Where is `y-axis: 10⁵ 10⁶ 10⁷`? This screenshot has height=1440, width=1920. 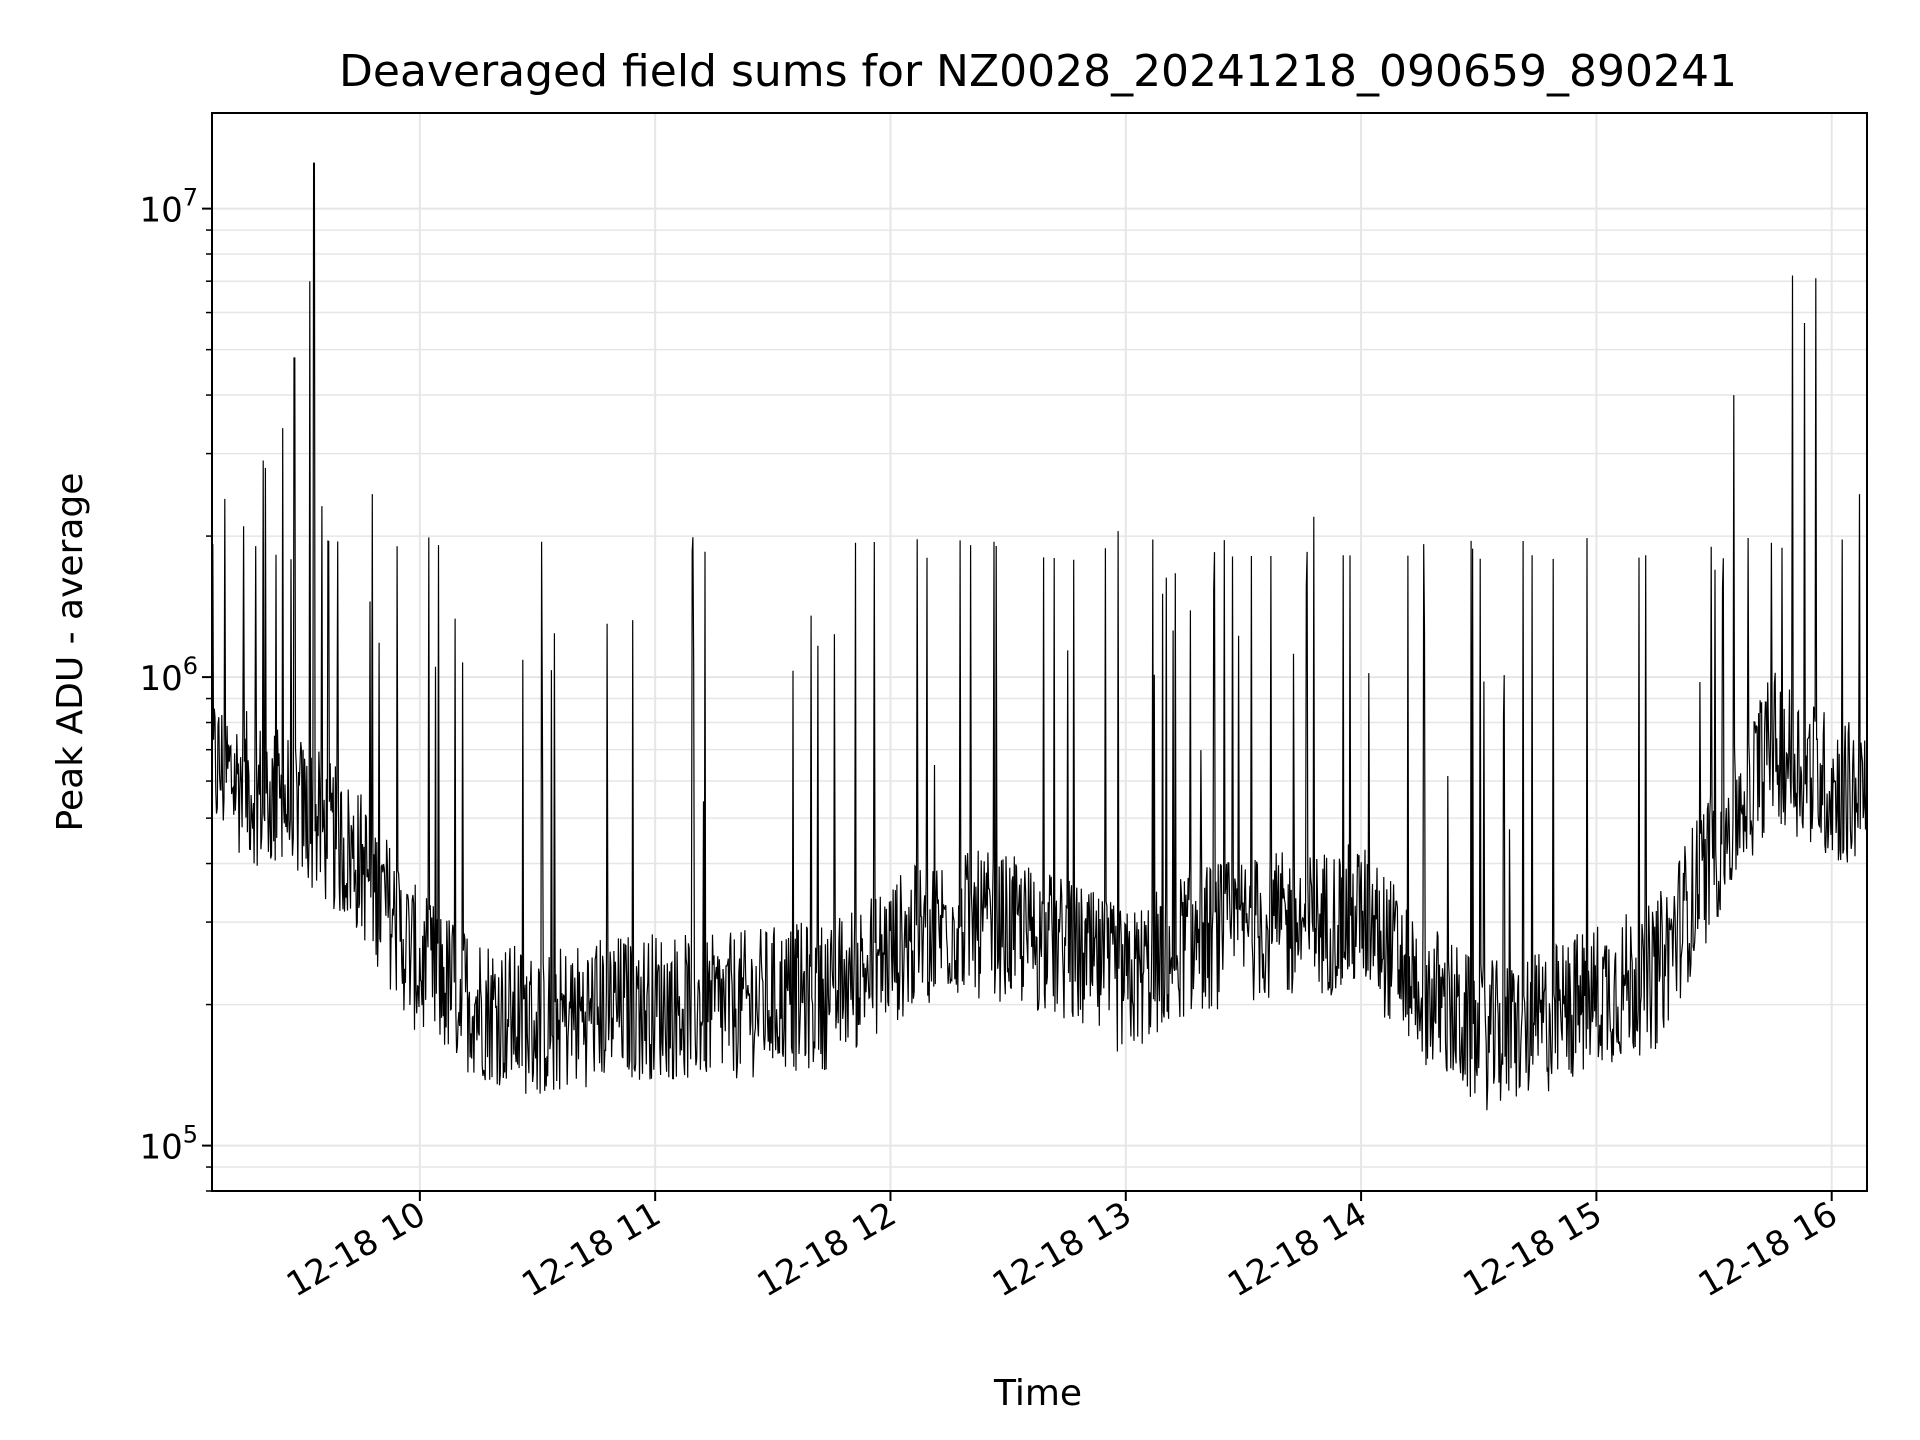
y-axis: 10⁵ 10⁶ 10⁷ is located at coordinates (175, 688).